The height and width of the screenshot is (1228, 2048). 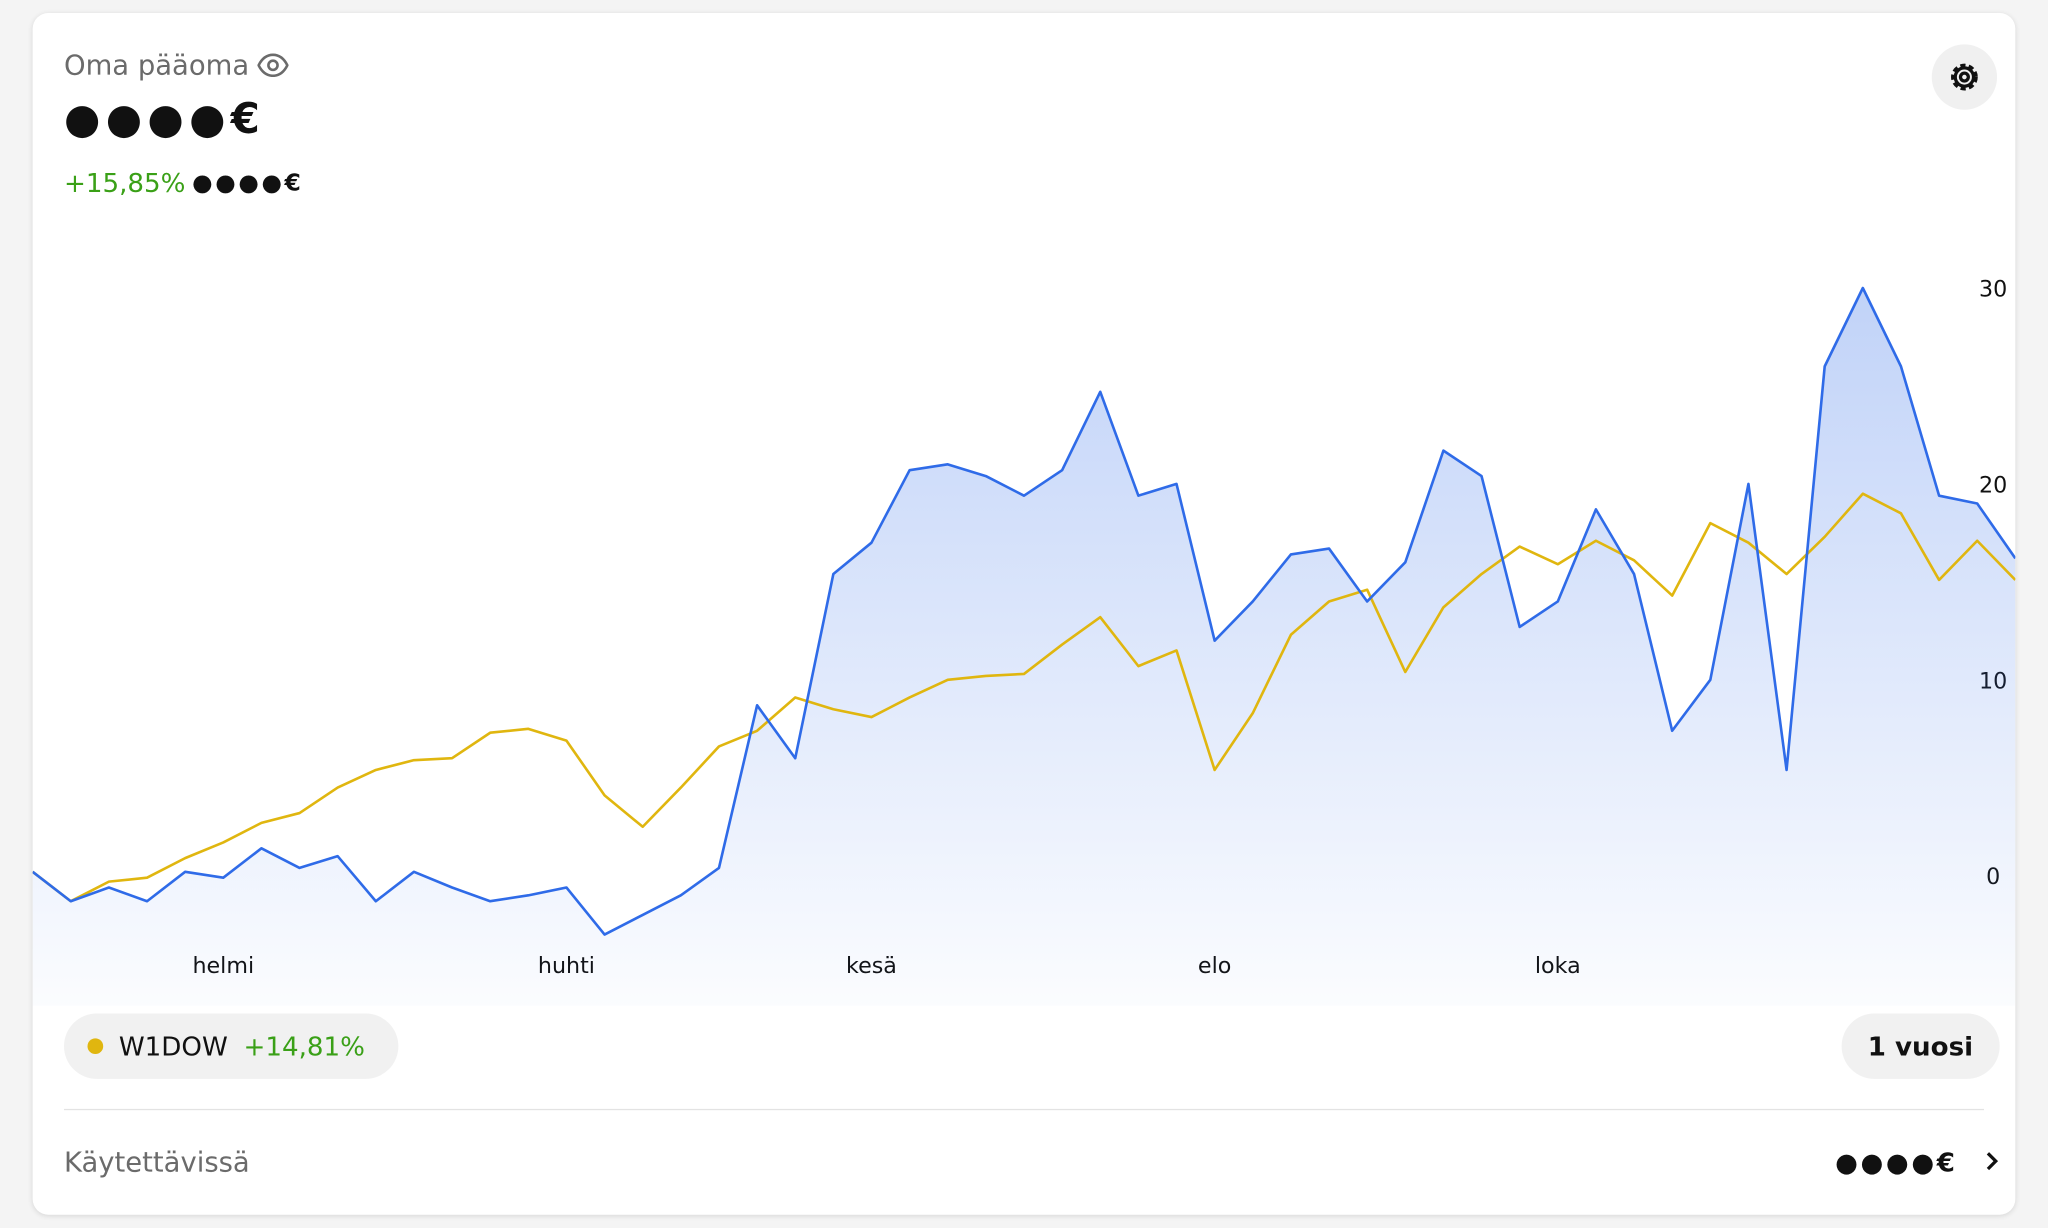 I want to click on available-label: Käytettävissä, so click(x=156, y=1162).